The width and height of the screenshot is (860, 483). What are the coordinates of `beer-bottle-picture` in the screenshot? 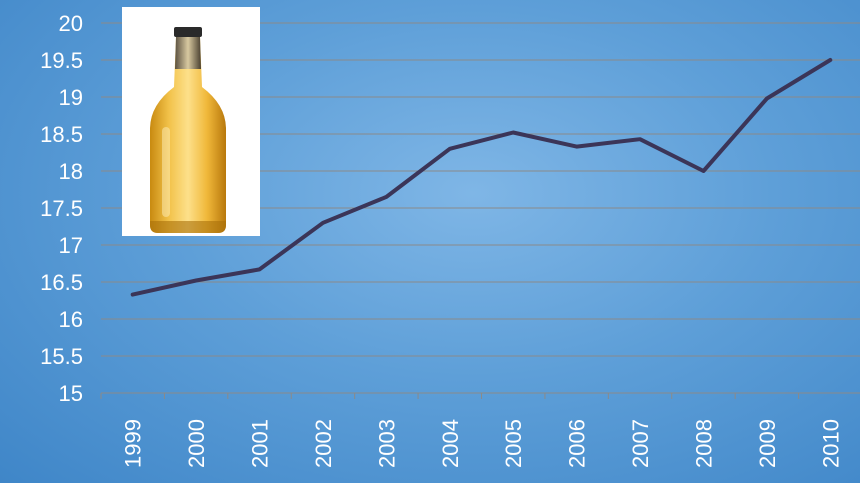 It's located at (191, 121).